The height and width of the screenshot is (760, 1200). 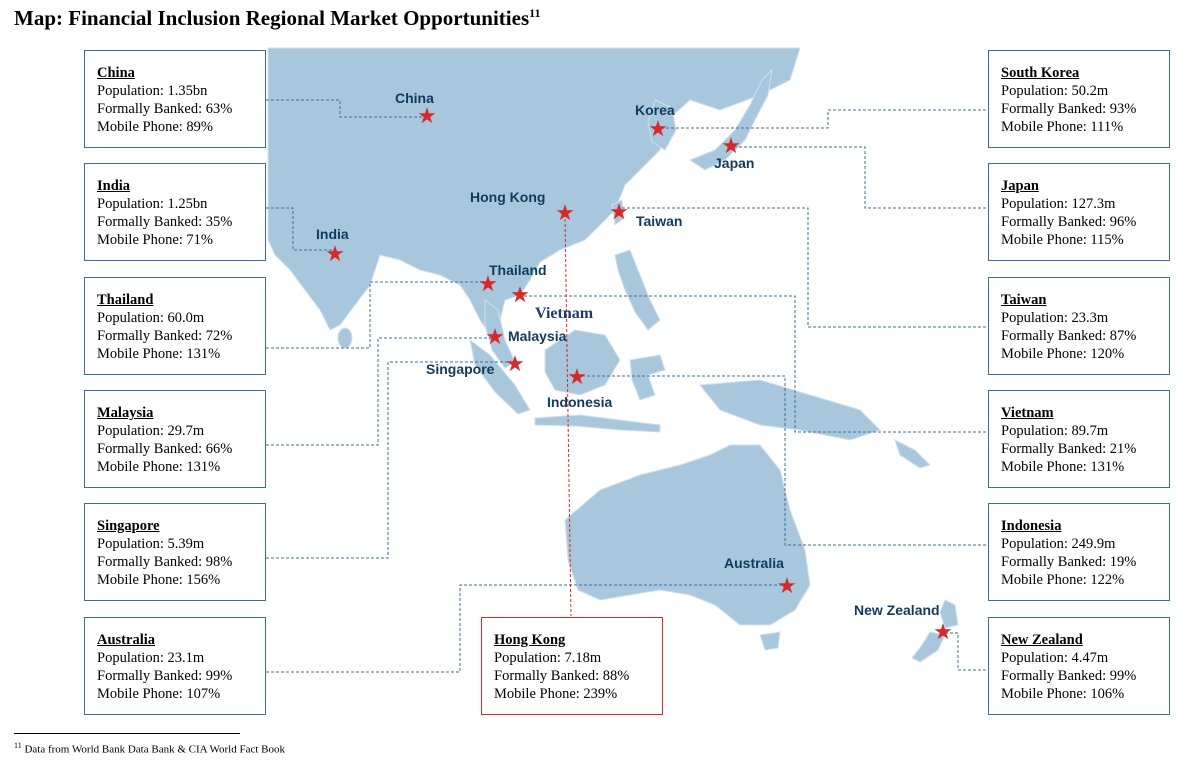 What do you see at coordinates (1020, 186) in the screenshot?
I see `country-name: Japan` at bounding box center [1020, 186].